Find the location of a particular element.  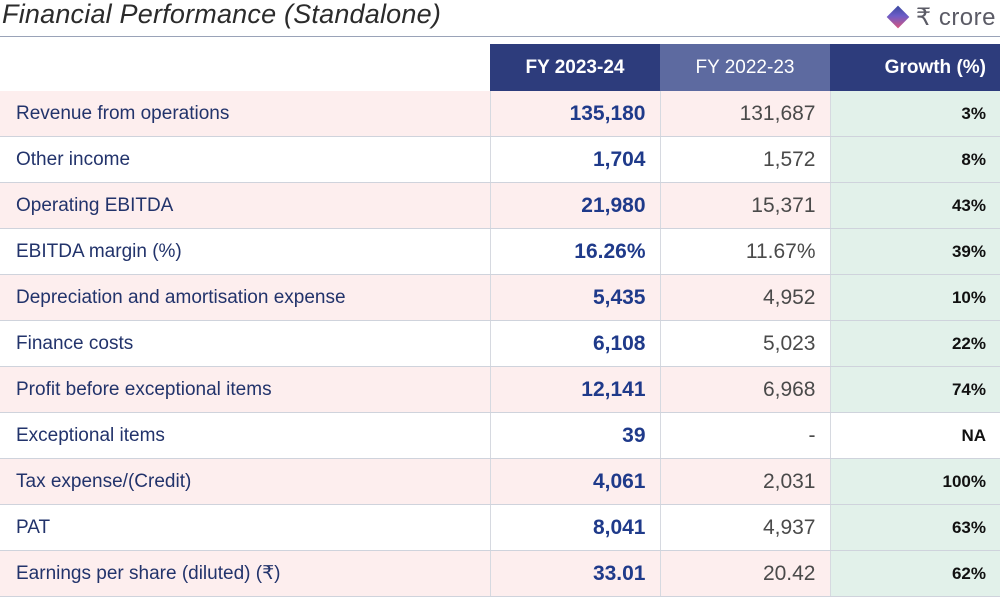

table-row: Tax expense/(Credit) 4,061 2,031 100% is located at coordinates (500, 481).